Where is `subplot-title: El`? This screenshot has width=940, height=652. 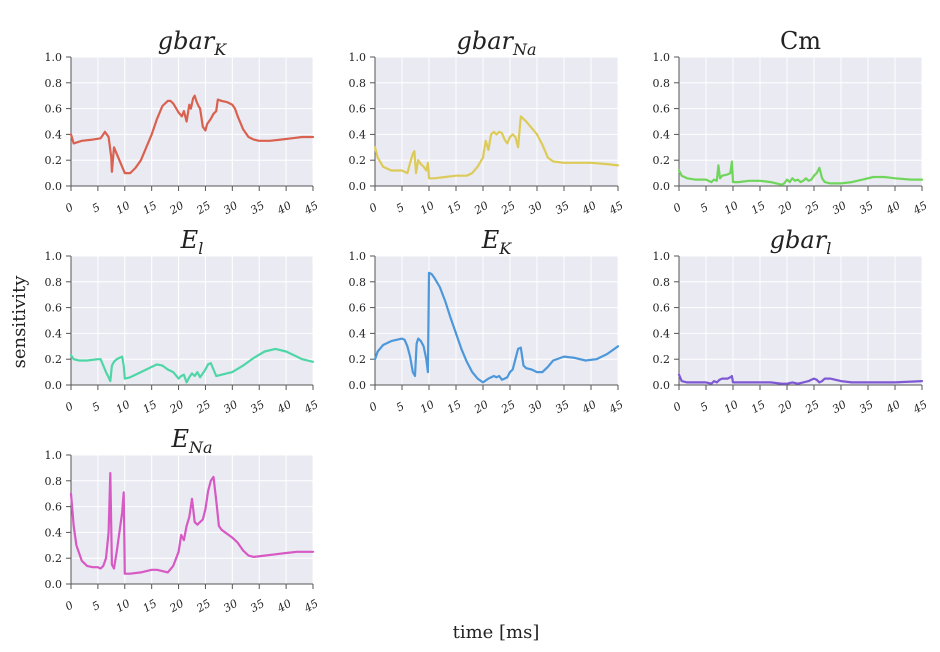 subplot-title: El is located at coordinates (192, 242).